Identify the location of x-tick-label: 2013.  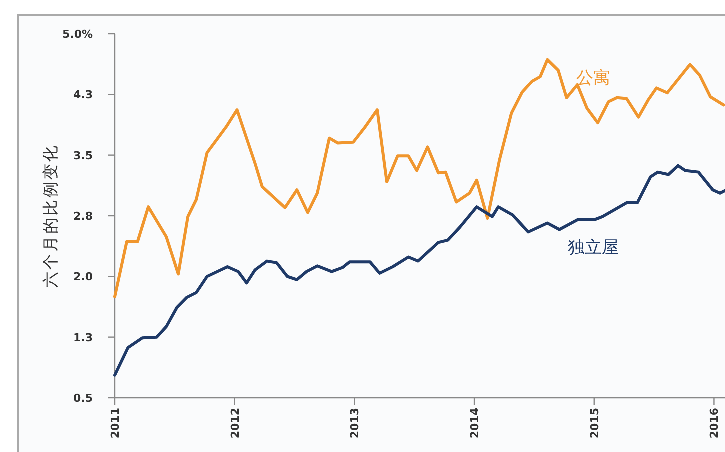
(355, 423).